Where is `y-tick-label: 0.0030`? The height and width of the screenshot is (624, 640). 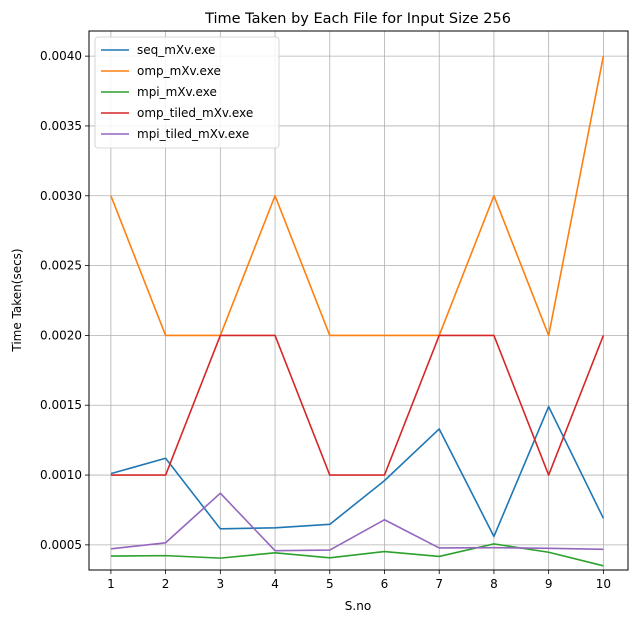
y-tick-label: 0.0030 is located at coordinates (61, 196).